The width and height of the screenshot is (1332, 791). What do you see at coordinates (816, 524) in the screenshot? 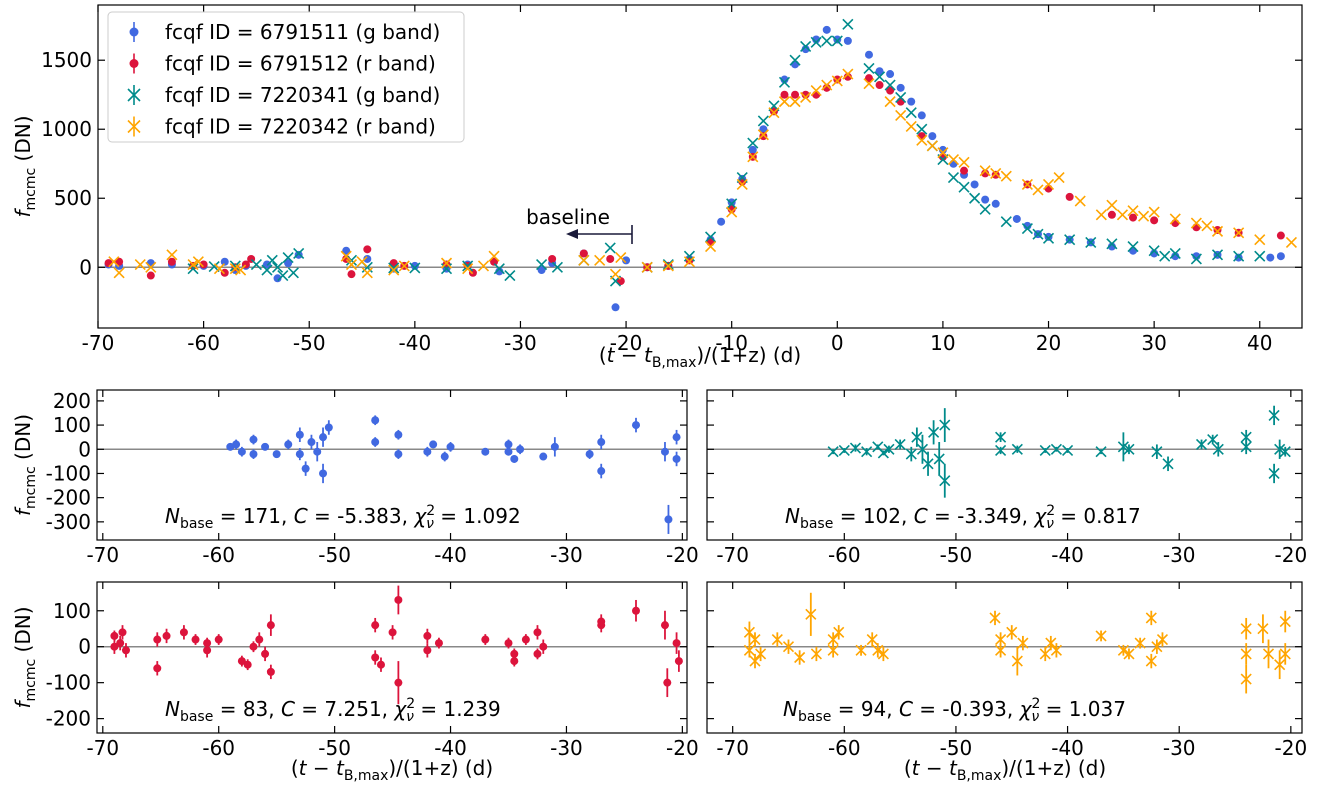
I see `label-part: base` at bounding box center [816, 524].